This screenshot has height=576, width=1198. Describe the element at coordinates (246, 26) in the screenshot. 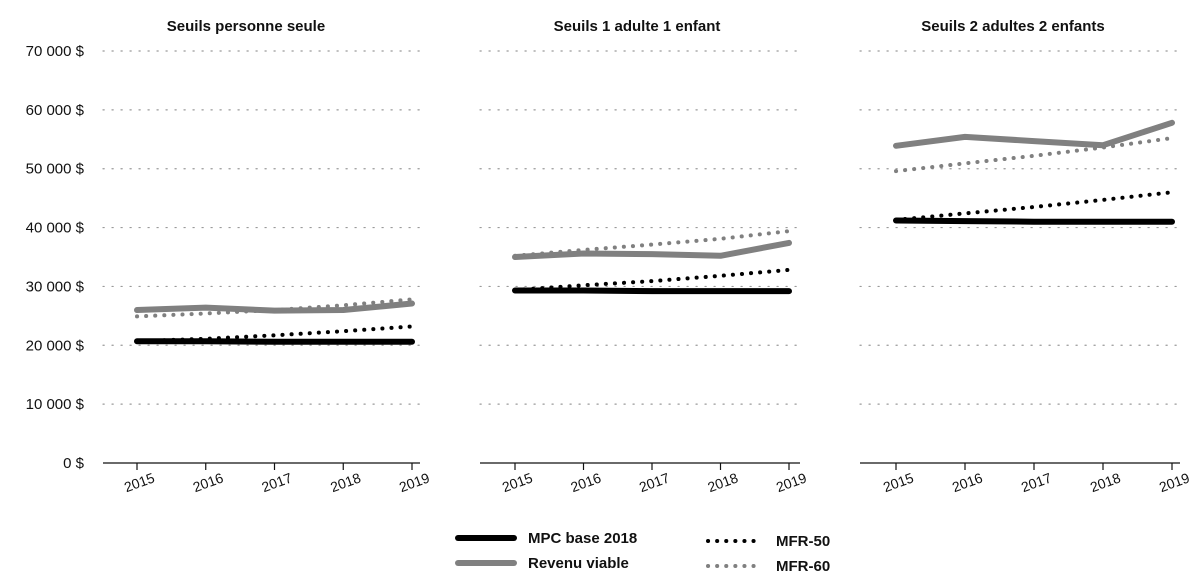

I see `panel-title: Seuils personne seule` at that location.